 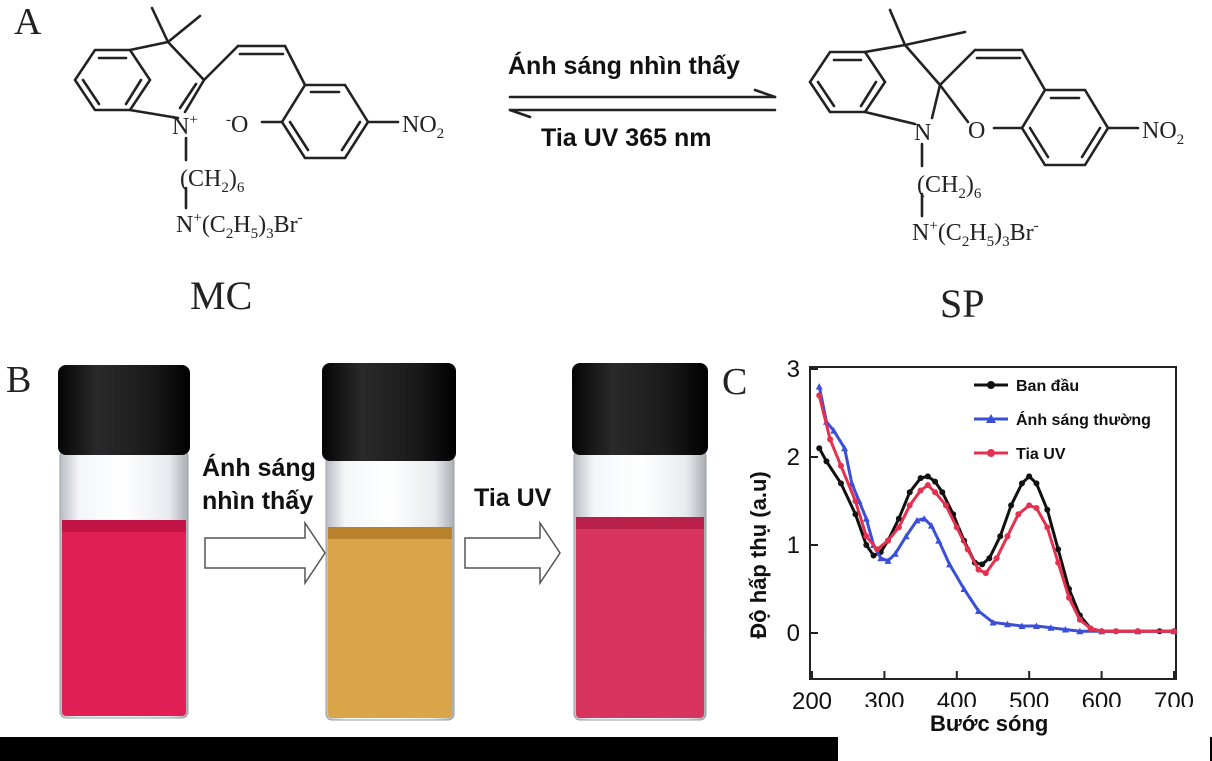 What do you see at coordinates (1047, 386) in the screenshot?
I see `legend-entry: Ban đầu` at bounding box center [1047, 386].